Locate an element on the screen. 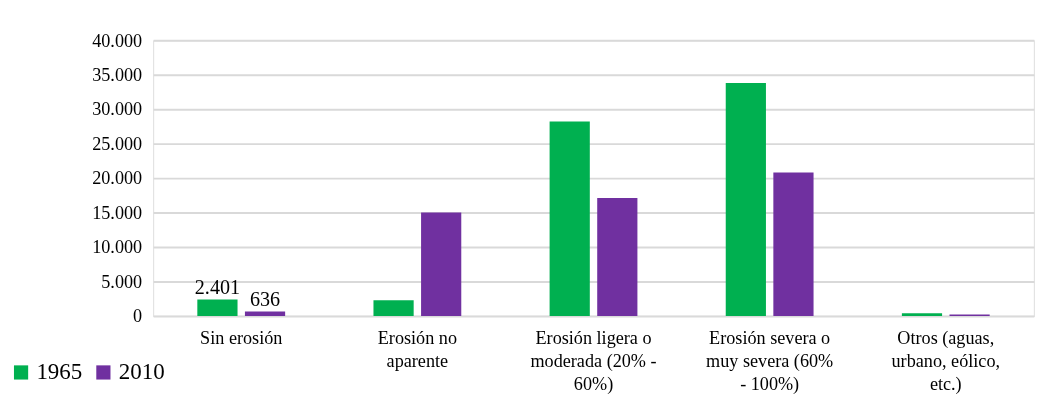 The image size is (1053, 418). data-label: 2.401 is located at coordinates (217, 286).